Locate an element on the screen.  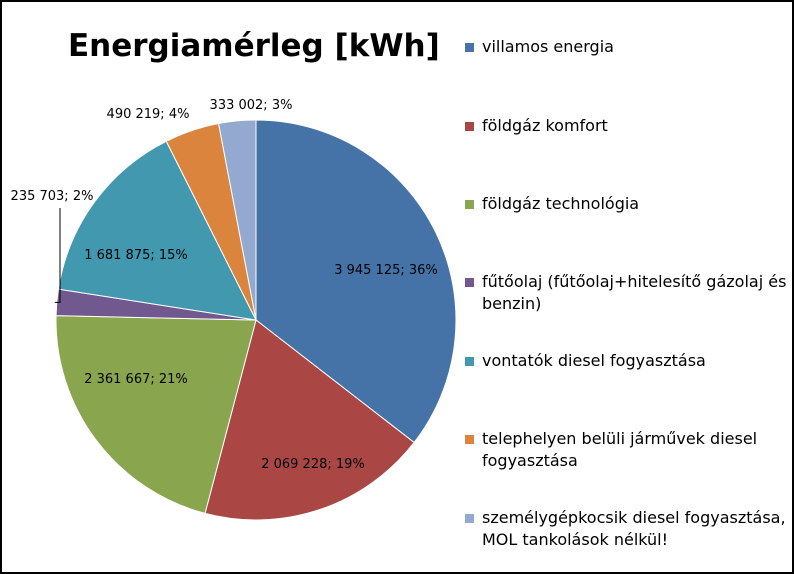
legend-item-2: földgáz komfort is located at coordinates (628, 126).